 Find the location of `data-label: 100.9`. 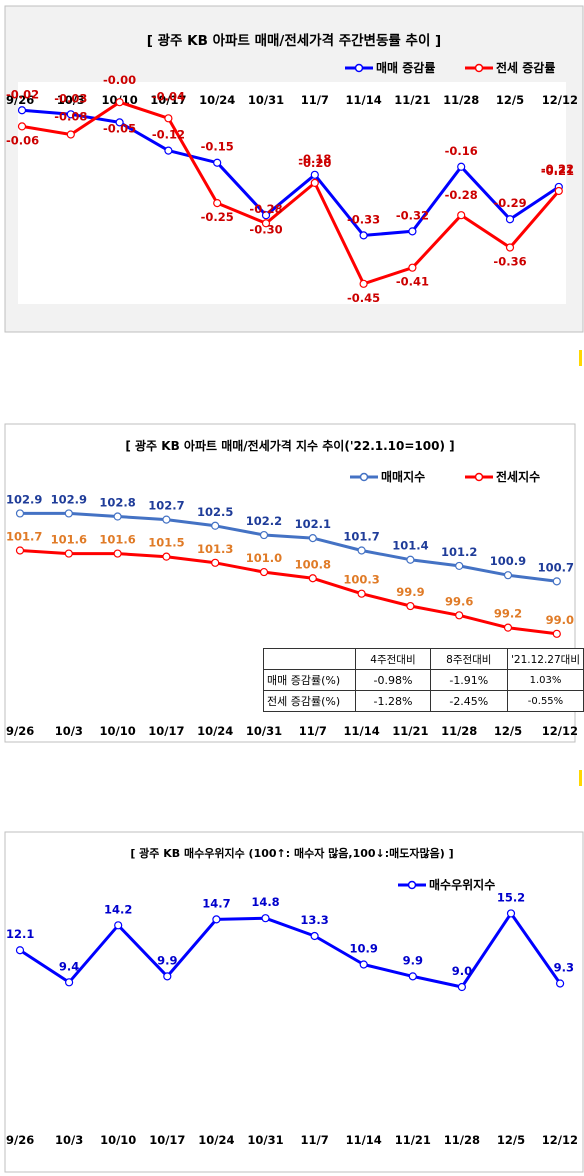

data-label: 100.9 is located at coordinates (508, 561).